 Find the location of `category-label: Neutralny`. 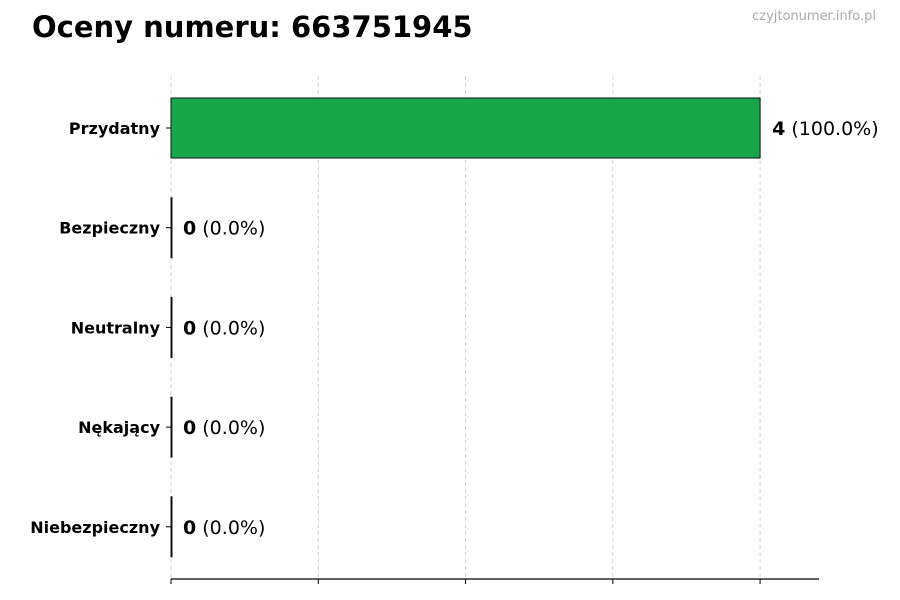

category-label: Neutralny is located at coordinates (116, 327).